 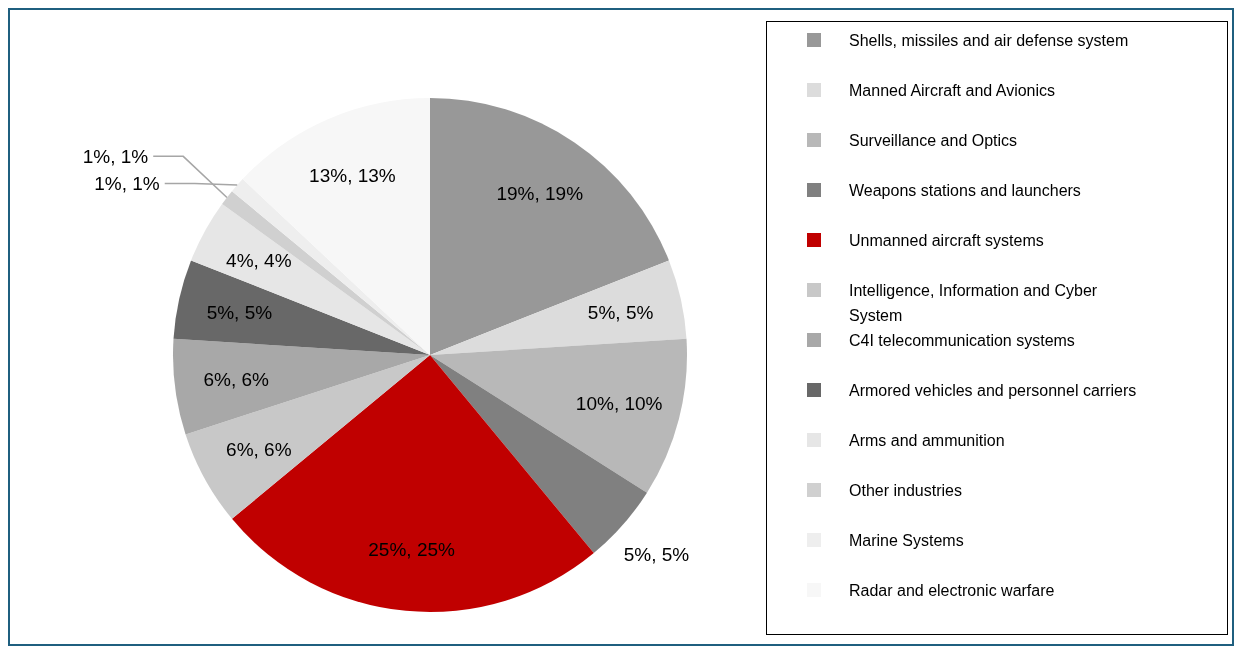 What do you see at coordinates (540, 193) in the screenshot?
I see `data-label: 19%, 19%` at bounding box center [540, 193].